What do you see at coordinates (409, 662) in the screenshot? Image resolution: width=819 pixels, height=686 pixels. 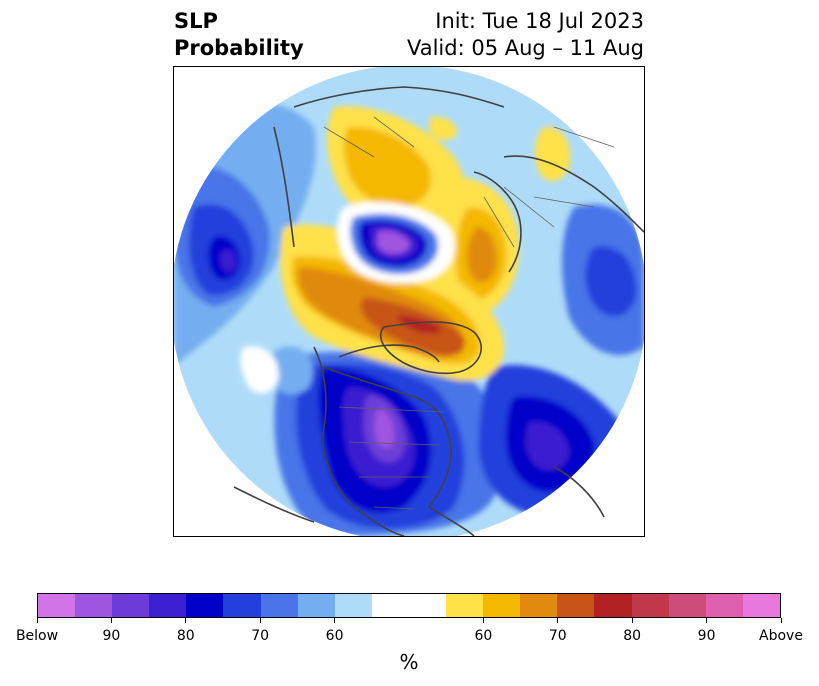 I see `colorbar-units-label: %` at bounding box center [409, 662].